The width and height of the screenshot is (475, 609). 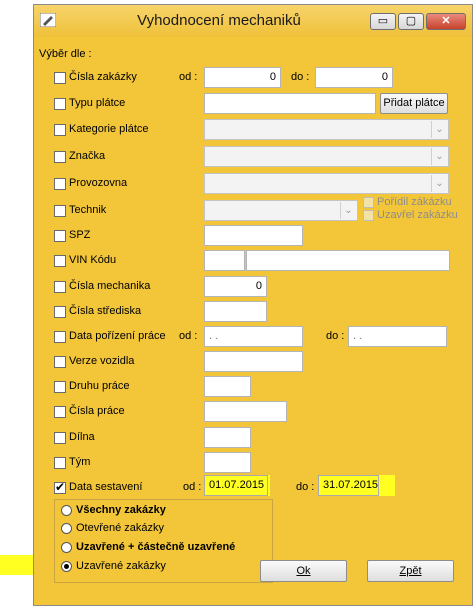 What do you see at coordinates (60, 287) in the screenshot?
I see `checkbox-cisla-mechanika` at bounding box center [60, 287].